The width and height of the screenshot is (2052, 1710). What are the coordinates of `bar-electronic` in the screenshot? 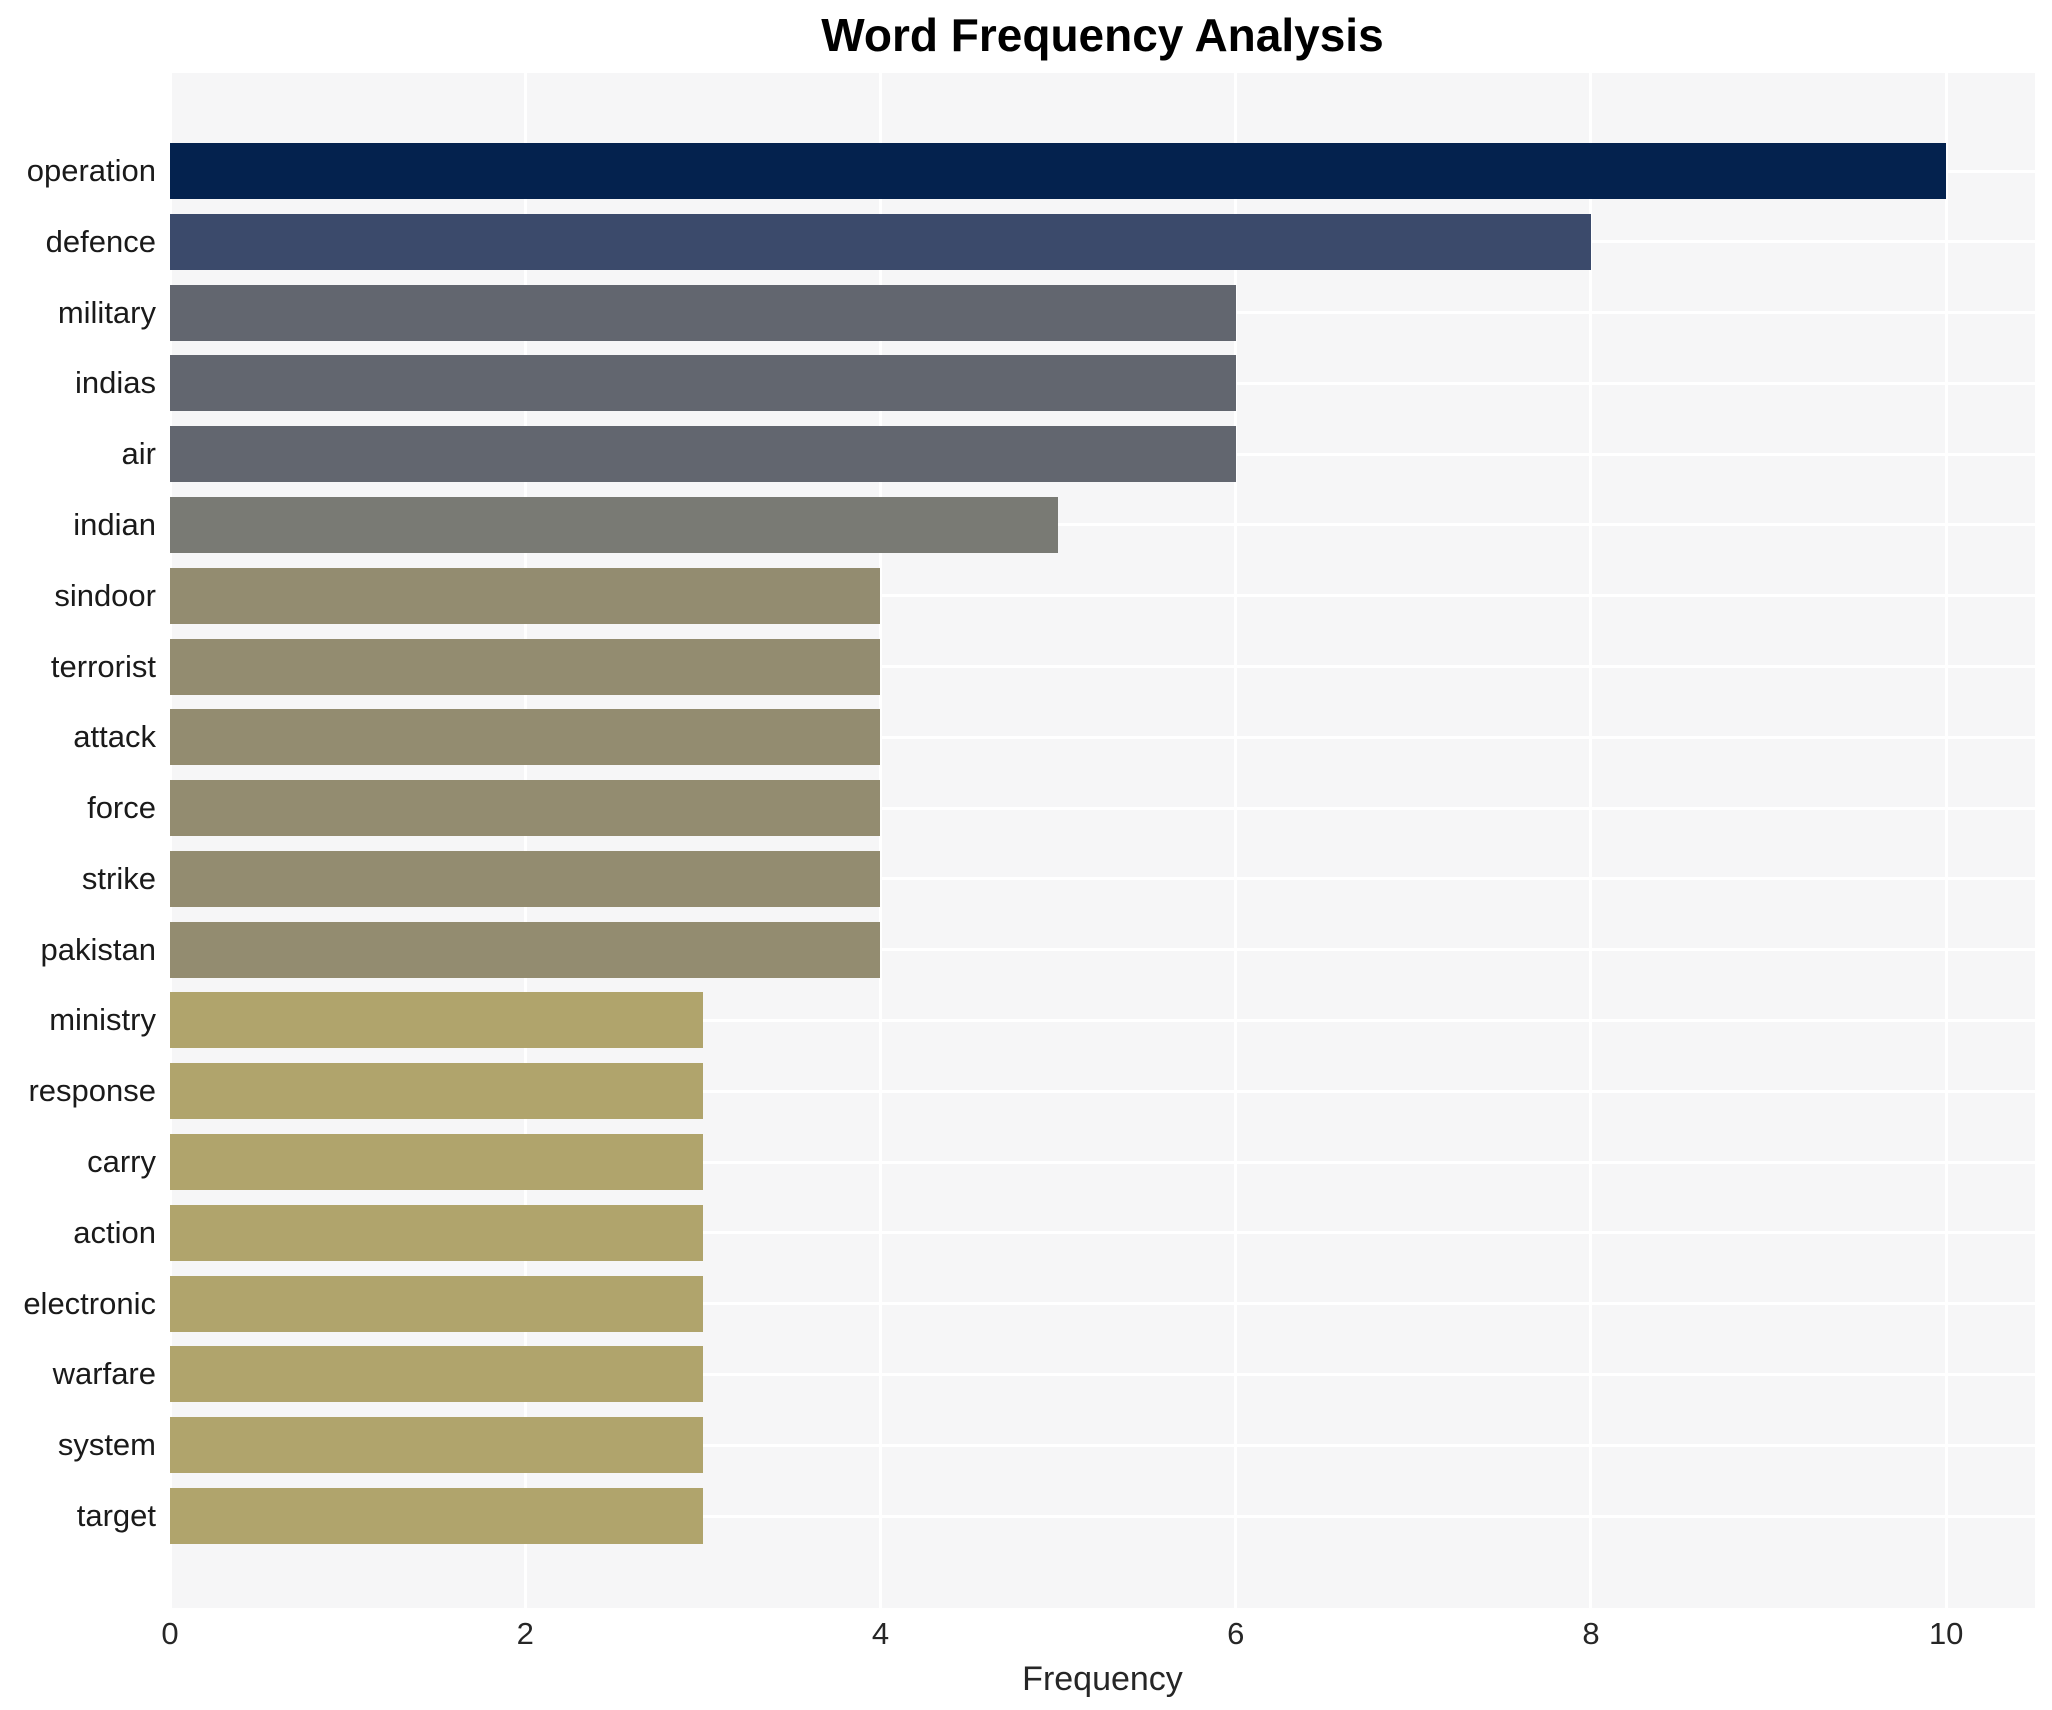 It's located at (436, 1303).